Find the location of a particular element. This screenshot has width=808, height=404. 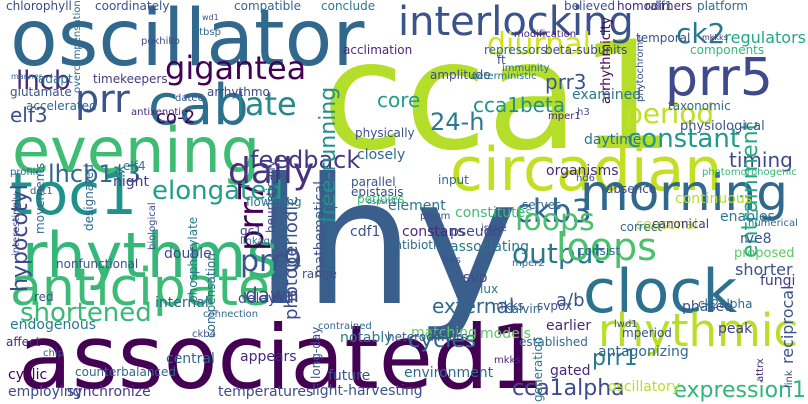

word-designated: designated is located at coordinates (89, 197).